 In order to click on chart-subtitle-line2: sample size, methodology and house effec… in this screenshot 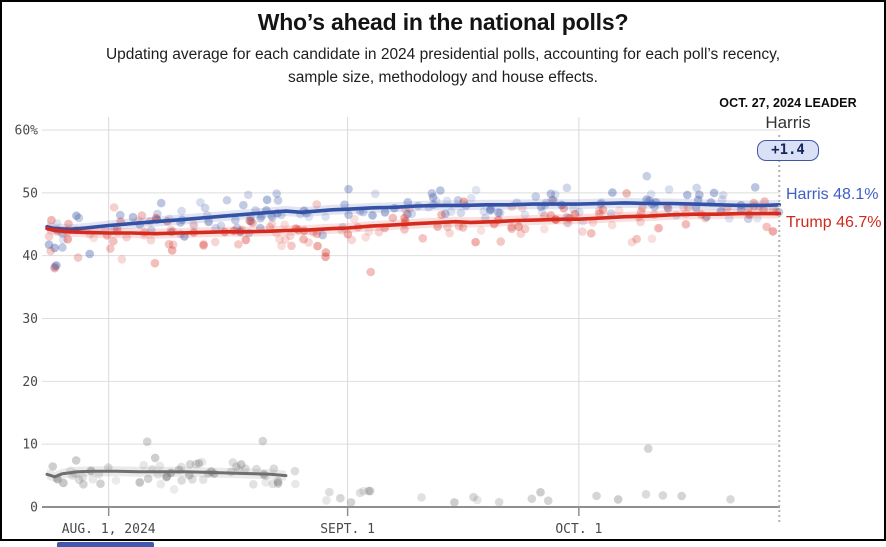, I will do `click(443, 78)`.